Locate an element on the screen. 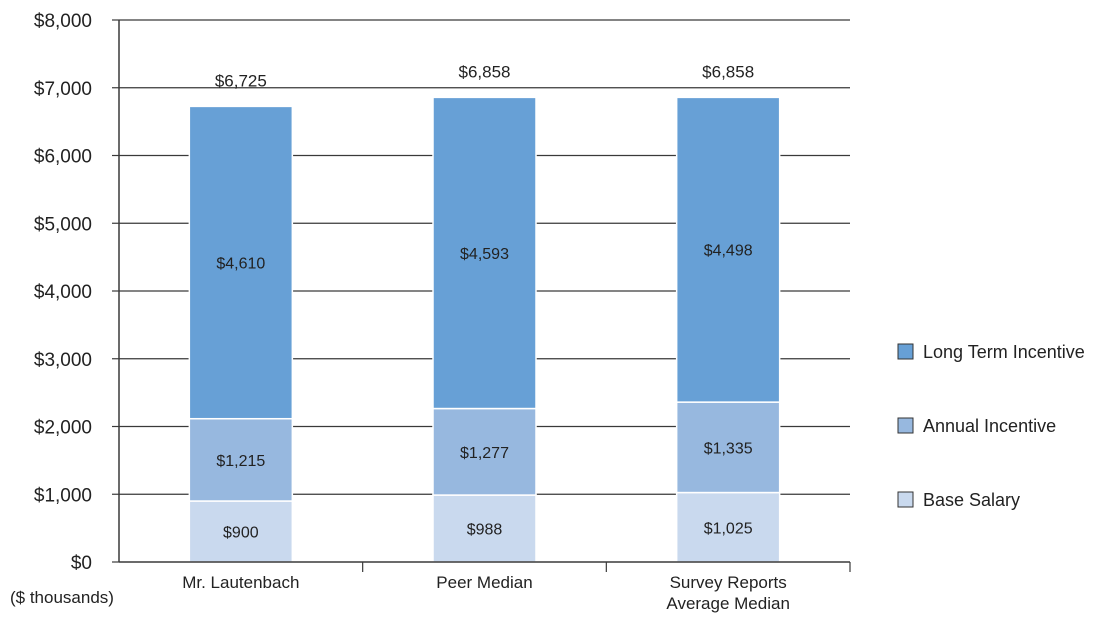 The width and height of the screenshot is (1117, 619). y-tick-label: $8,000 is located at coordinates (63, 21).